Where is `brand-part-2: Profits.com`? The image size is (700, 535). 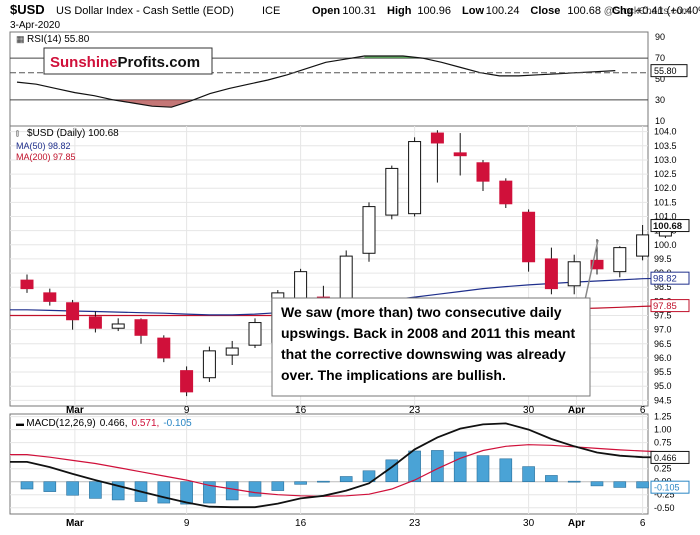
brand-part-2: Profits.com is located at coordinates (159, 62).